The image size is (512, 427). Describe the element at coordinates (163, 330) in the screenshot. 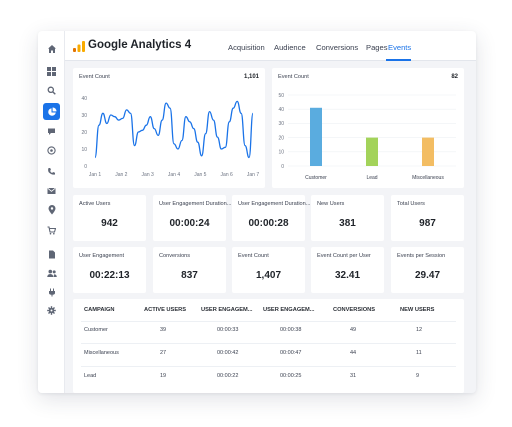

I see `cell-active-users: 39` at that location.